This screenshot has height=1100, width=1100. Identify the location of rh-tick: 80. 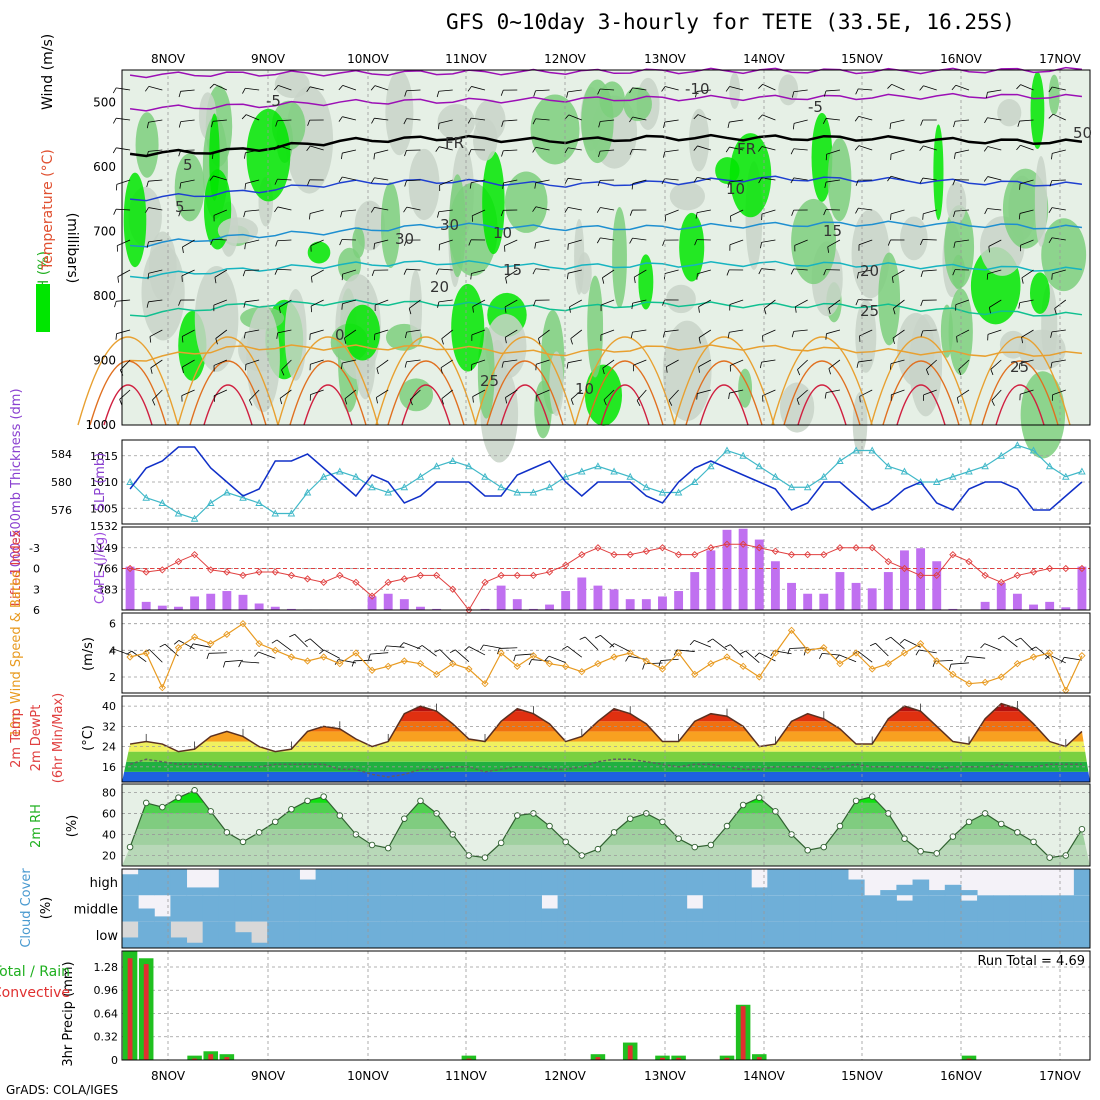
(109, 792).